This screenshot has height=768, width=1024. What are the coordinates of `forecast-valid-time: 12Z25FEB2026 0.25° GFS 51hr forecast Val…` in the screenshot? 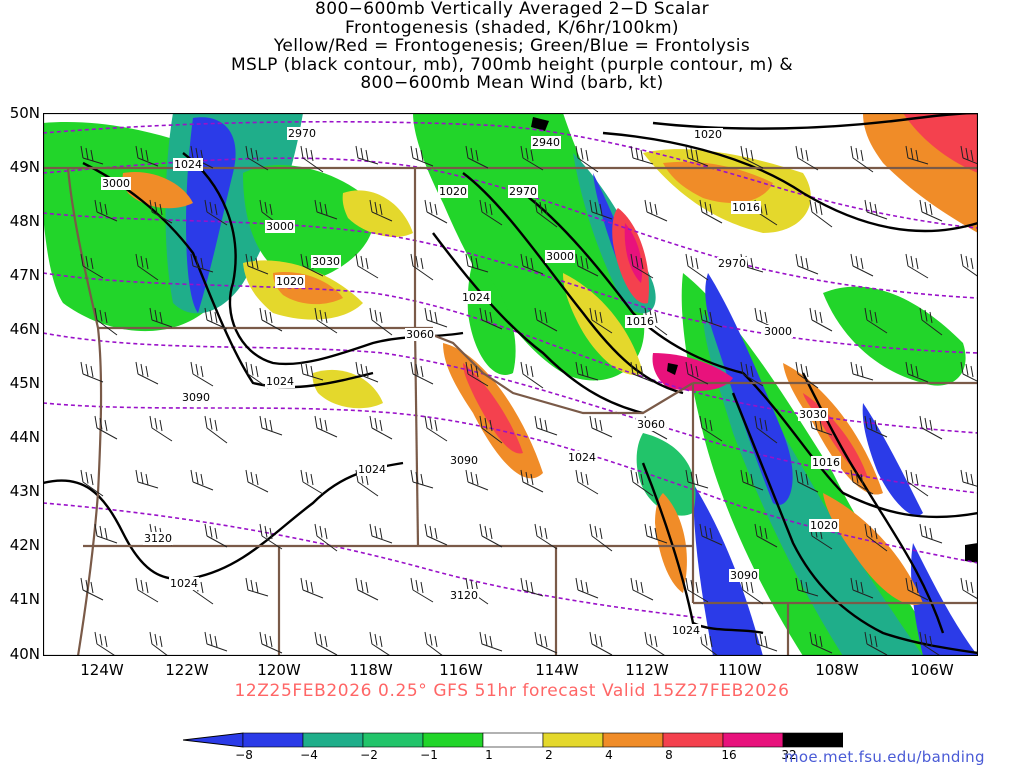 It's located at (512, 691).